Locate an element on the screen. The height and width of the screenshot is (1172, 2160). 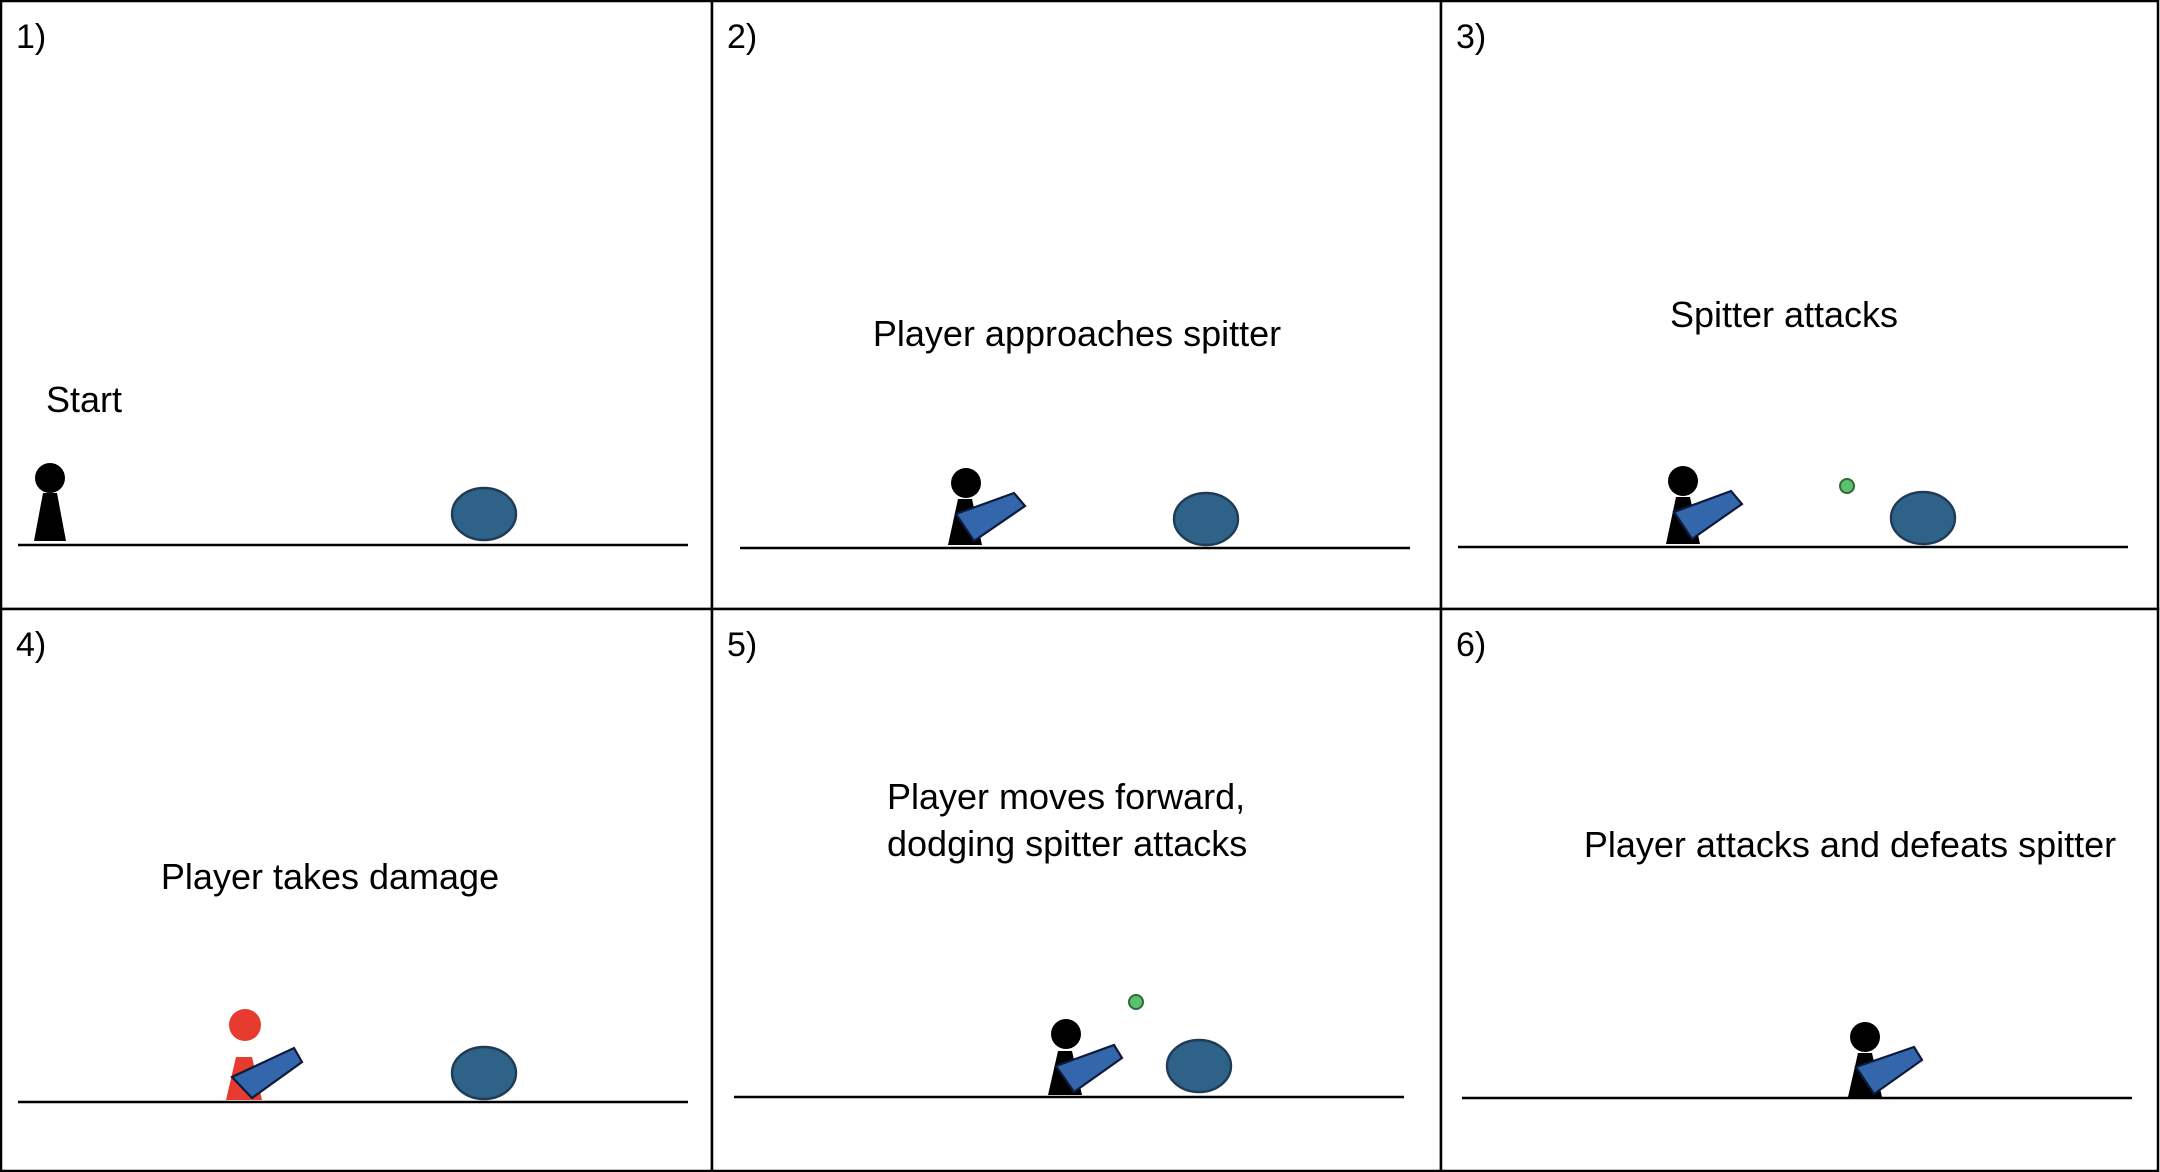
panel-3-number: 3) is located at coordinates (1471, 37).